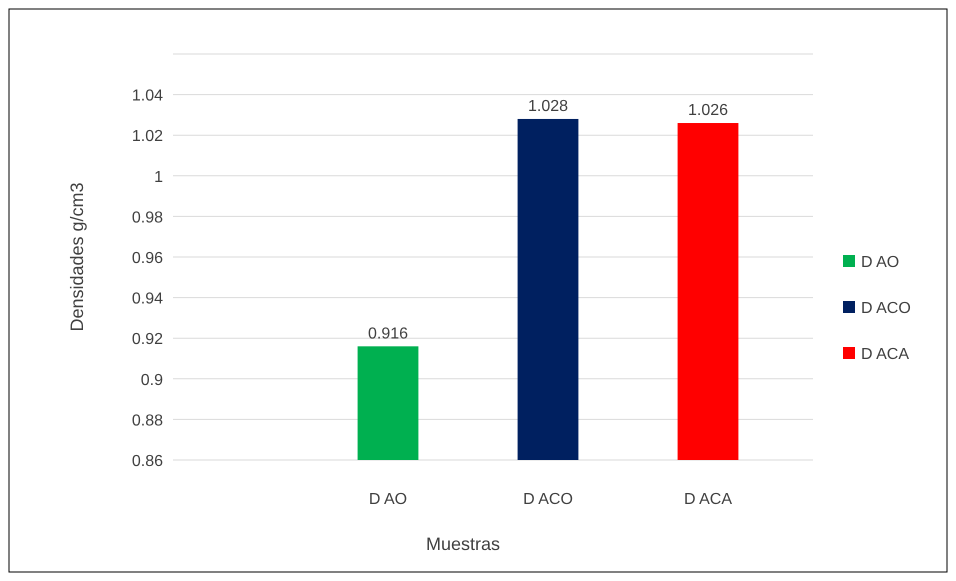 The height and width of the screenshot is (581, 956). What do you see at coordinates (148, 461) in the screenshot?
I see `y-tick-label: 0.86` at bounding box center [148, 461].